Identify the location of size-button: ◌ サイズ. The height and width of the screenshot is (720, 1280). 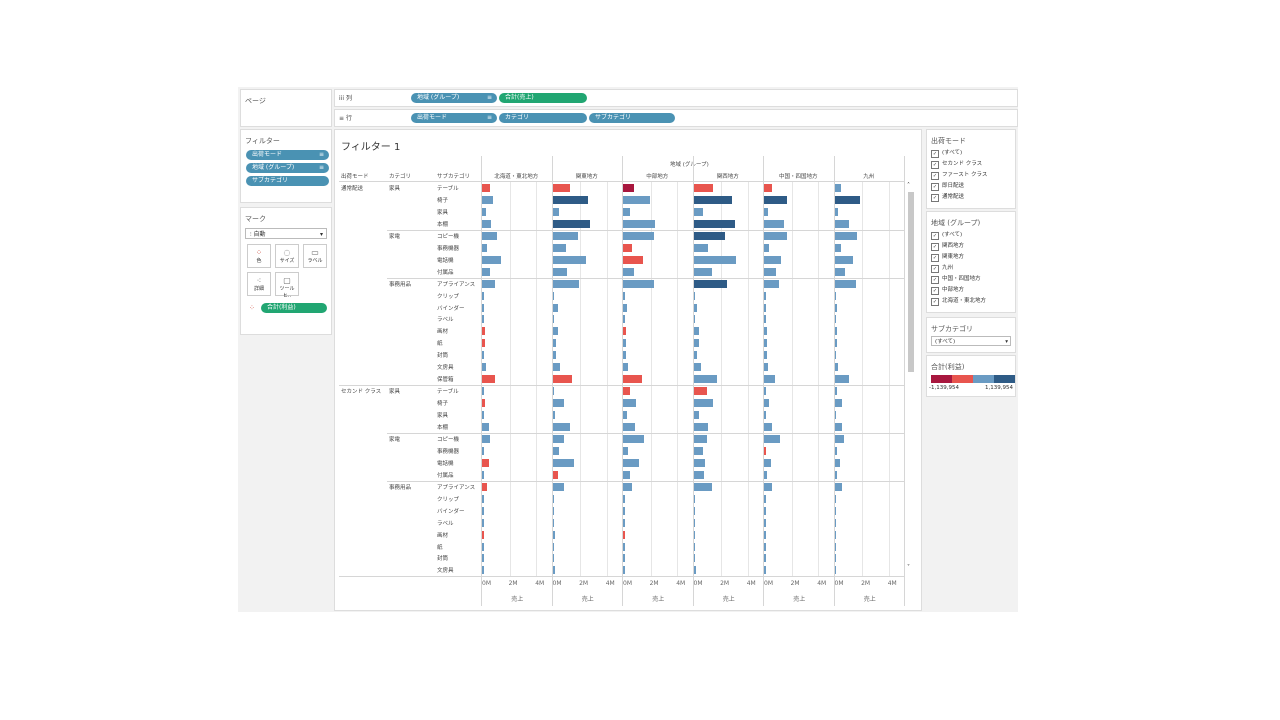
(287, 256).